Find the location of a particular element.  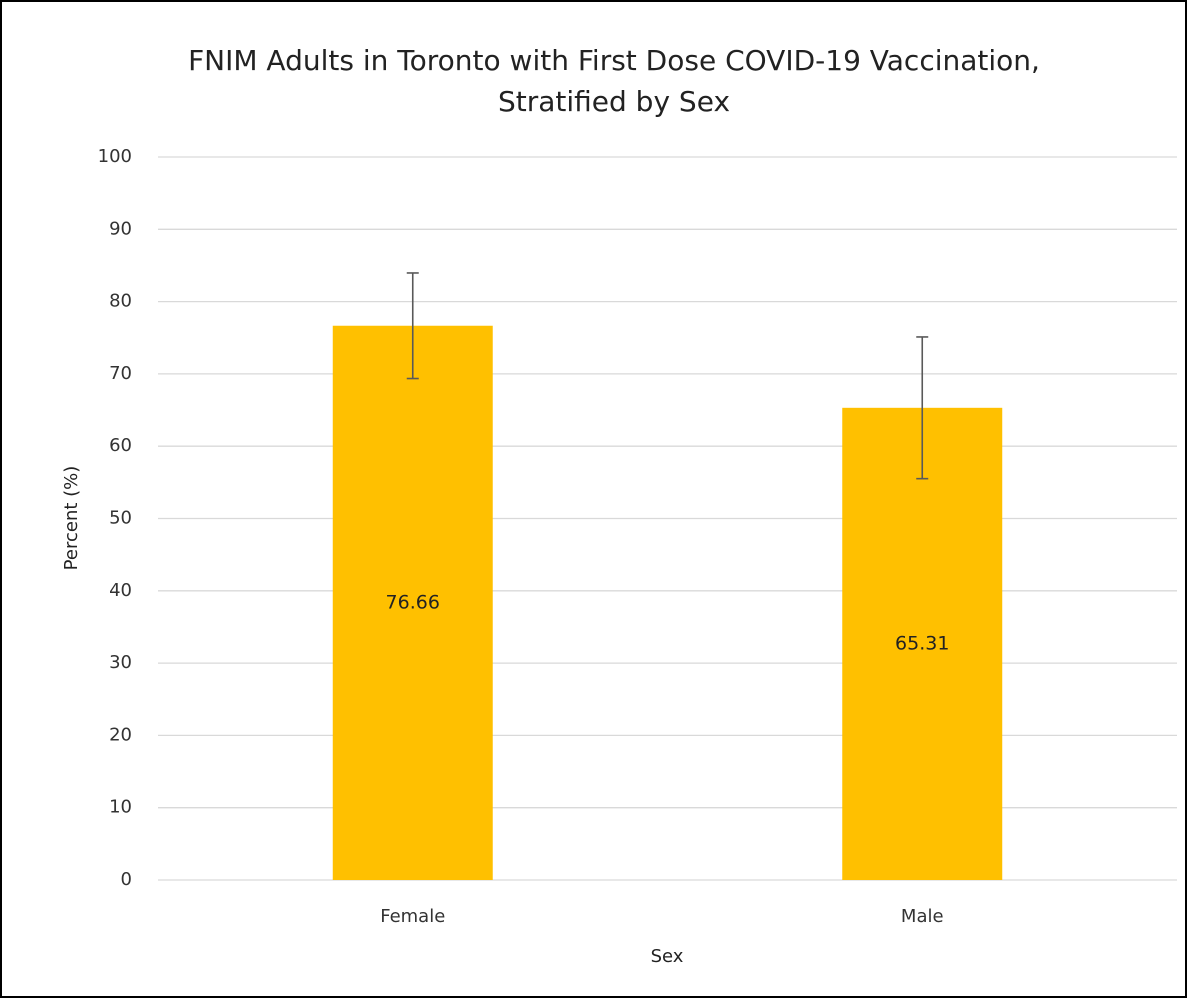

y-tick-label: 50 is located at coordinates (120, 518).